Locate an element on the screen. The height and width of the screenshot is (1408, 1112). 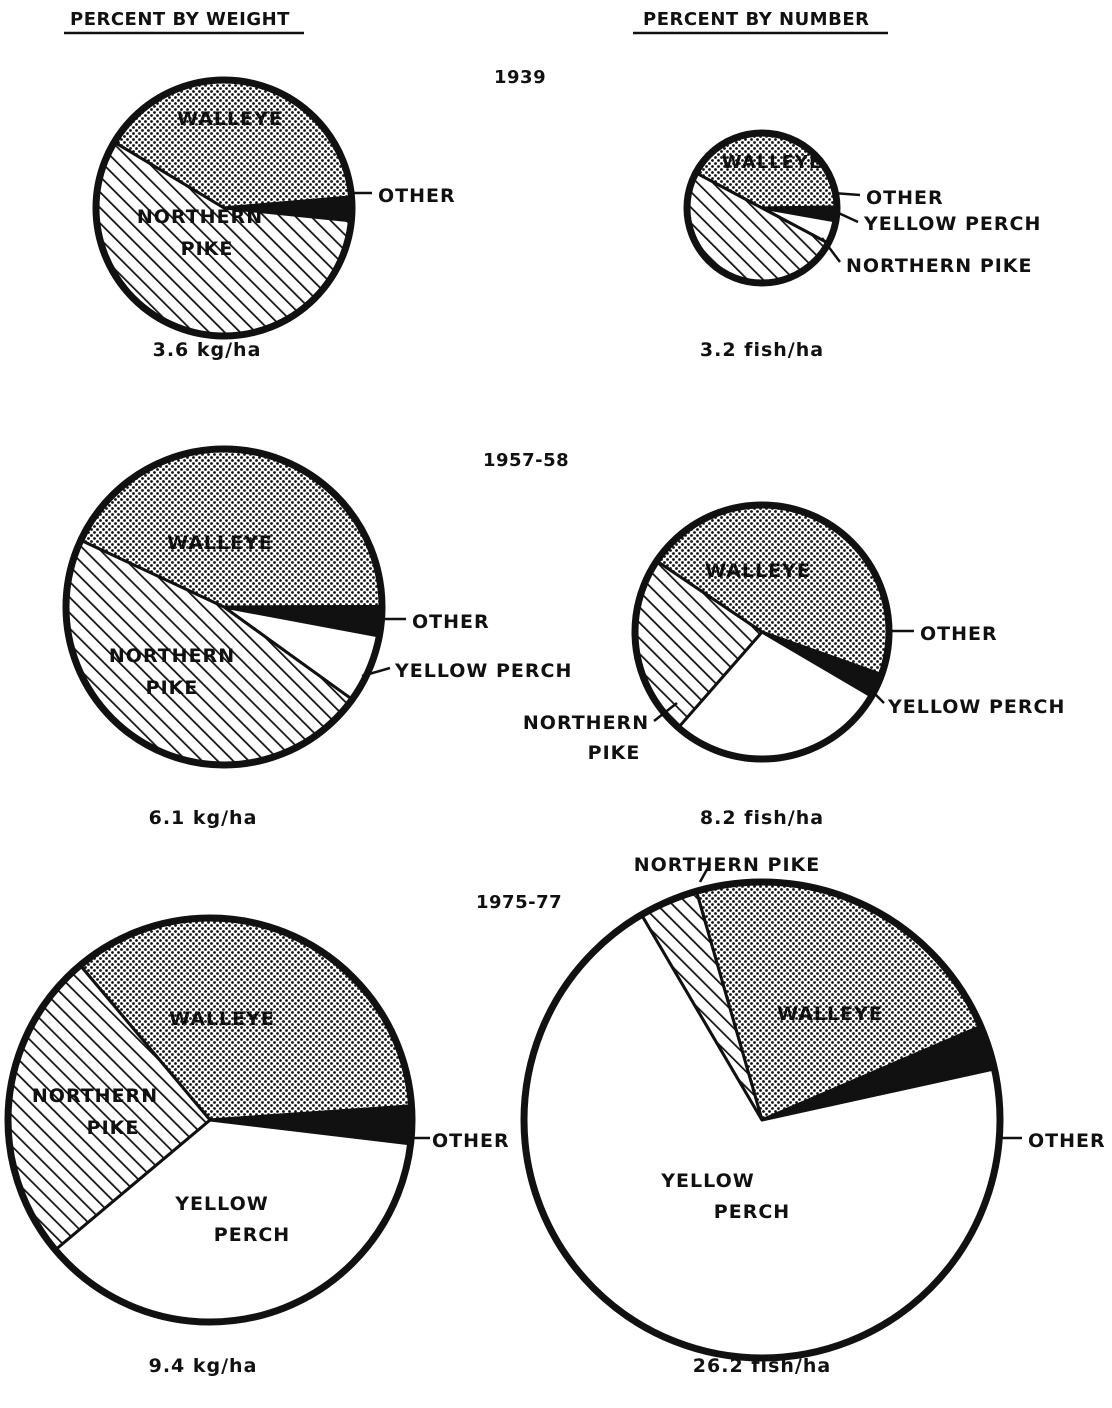
header-percent-by-number: PERCENT BY NUMBER is located at coordinates (756, 19).